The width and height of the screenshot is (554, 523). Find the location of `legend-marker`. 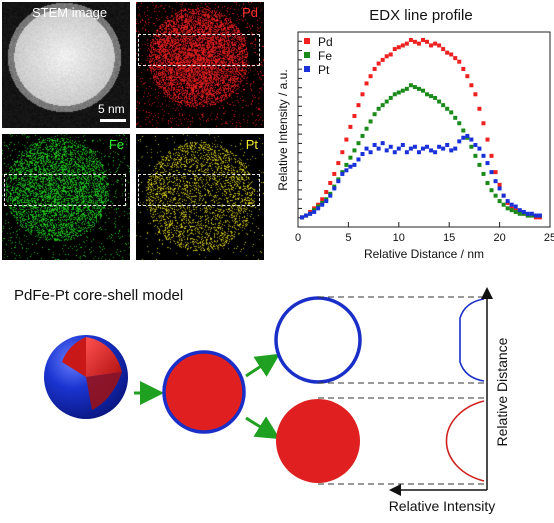

legend-marker is located at coordinates (307, 55).